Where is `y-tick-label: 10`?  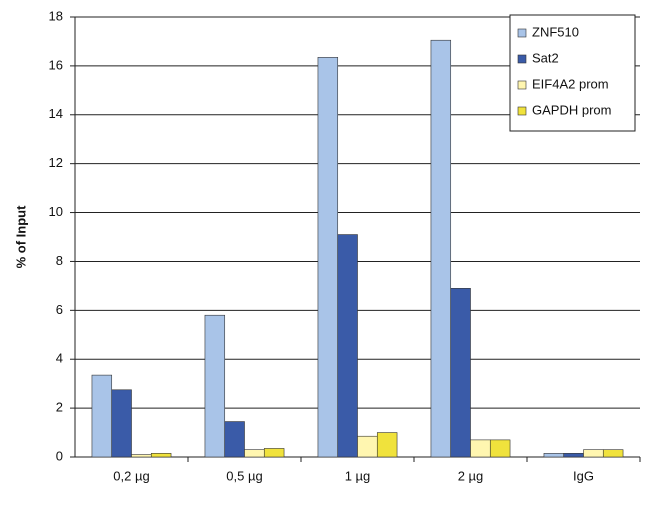 y-tick-label: 10 is located at coordinates (56, 211).